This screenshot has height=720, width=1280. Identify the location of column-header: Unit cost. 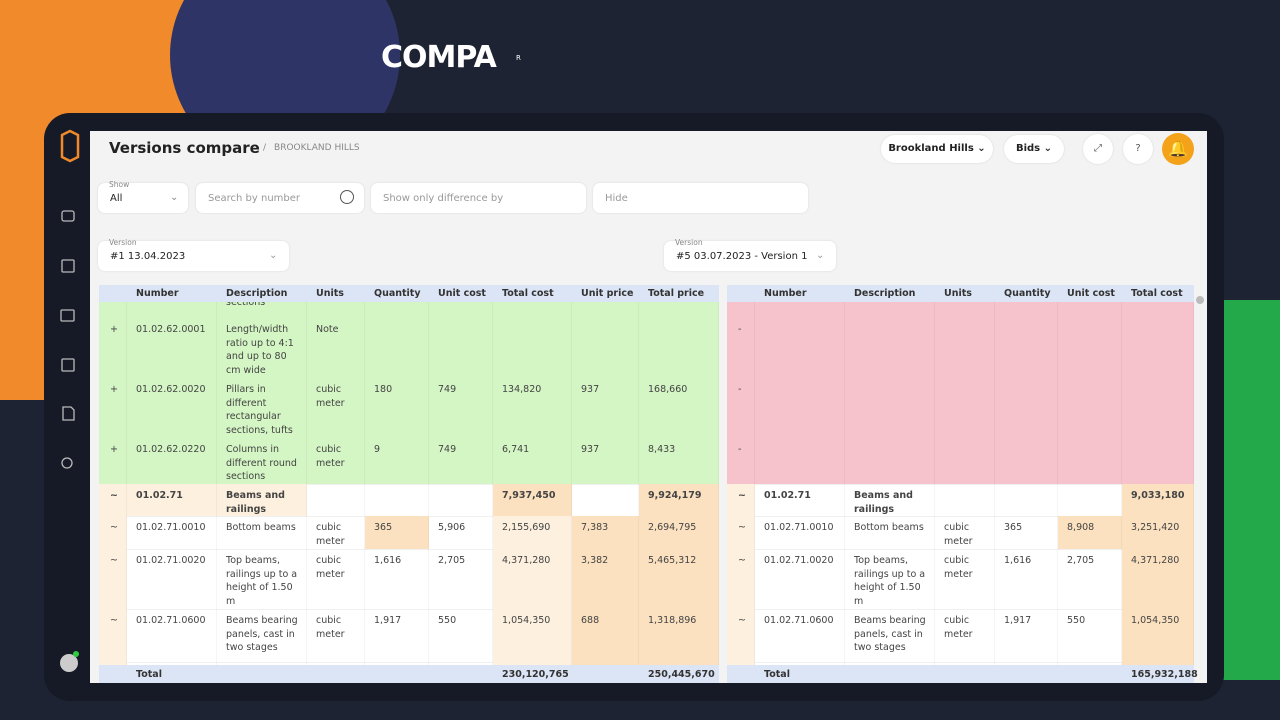
(1091, 293).